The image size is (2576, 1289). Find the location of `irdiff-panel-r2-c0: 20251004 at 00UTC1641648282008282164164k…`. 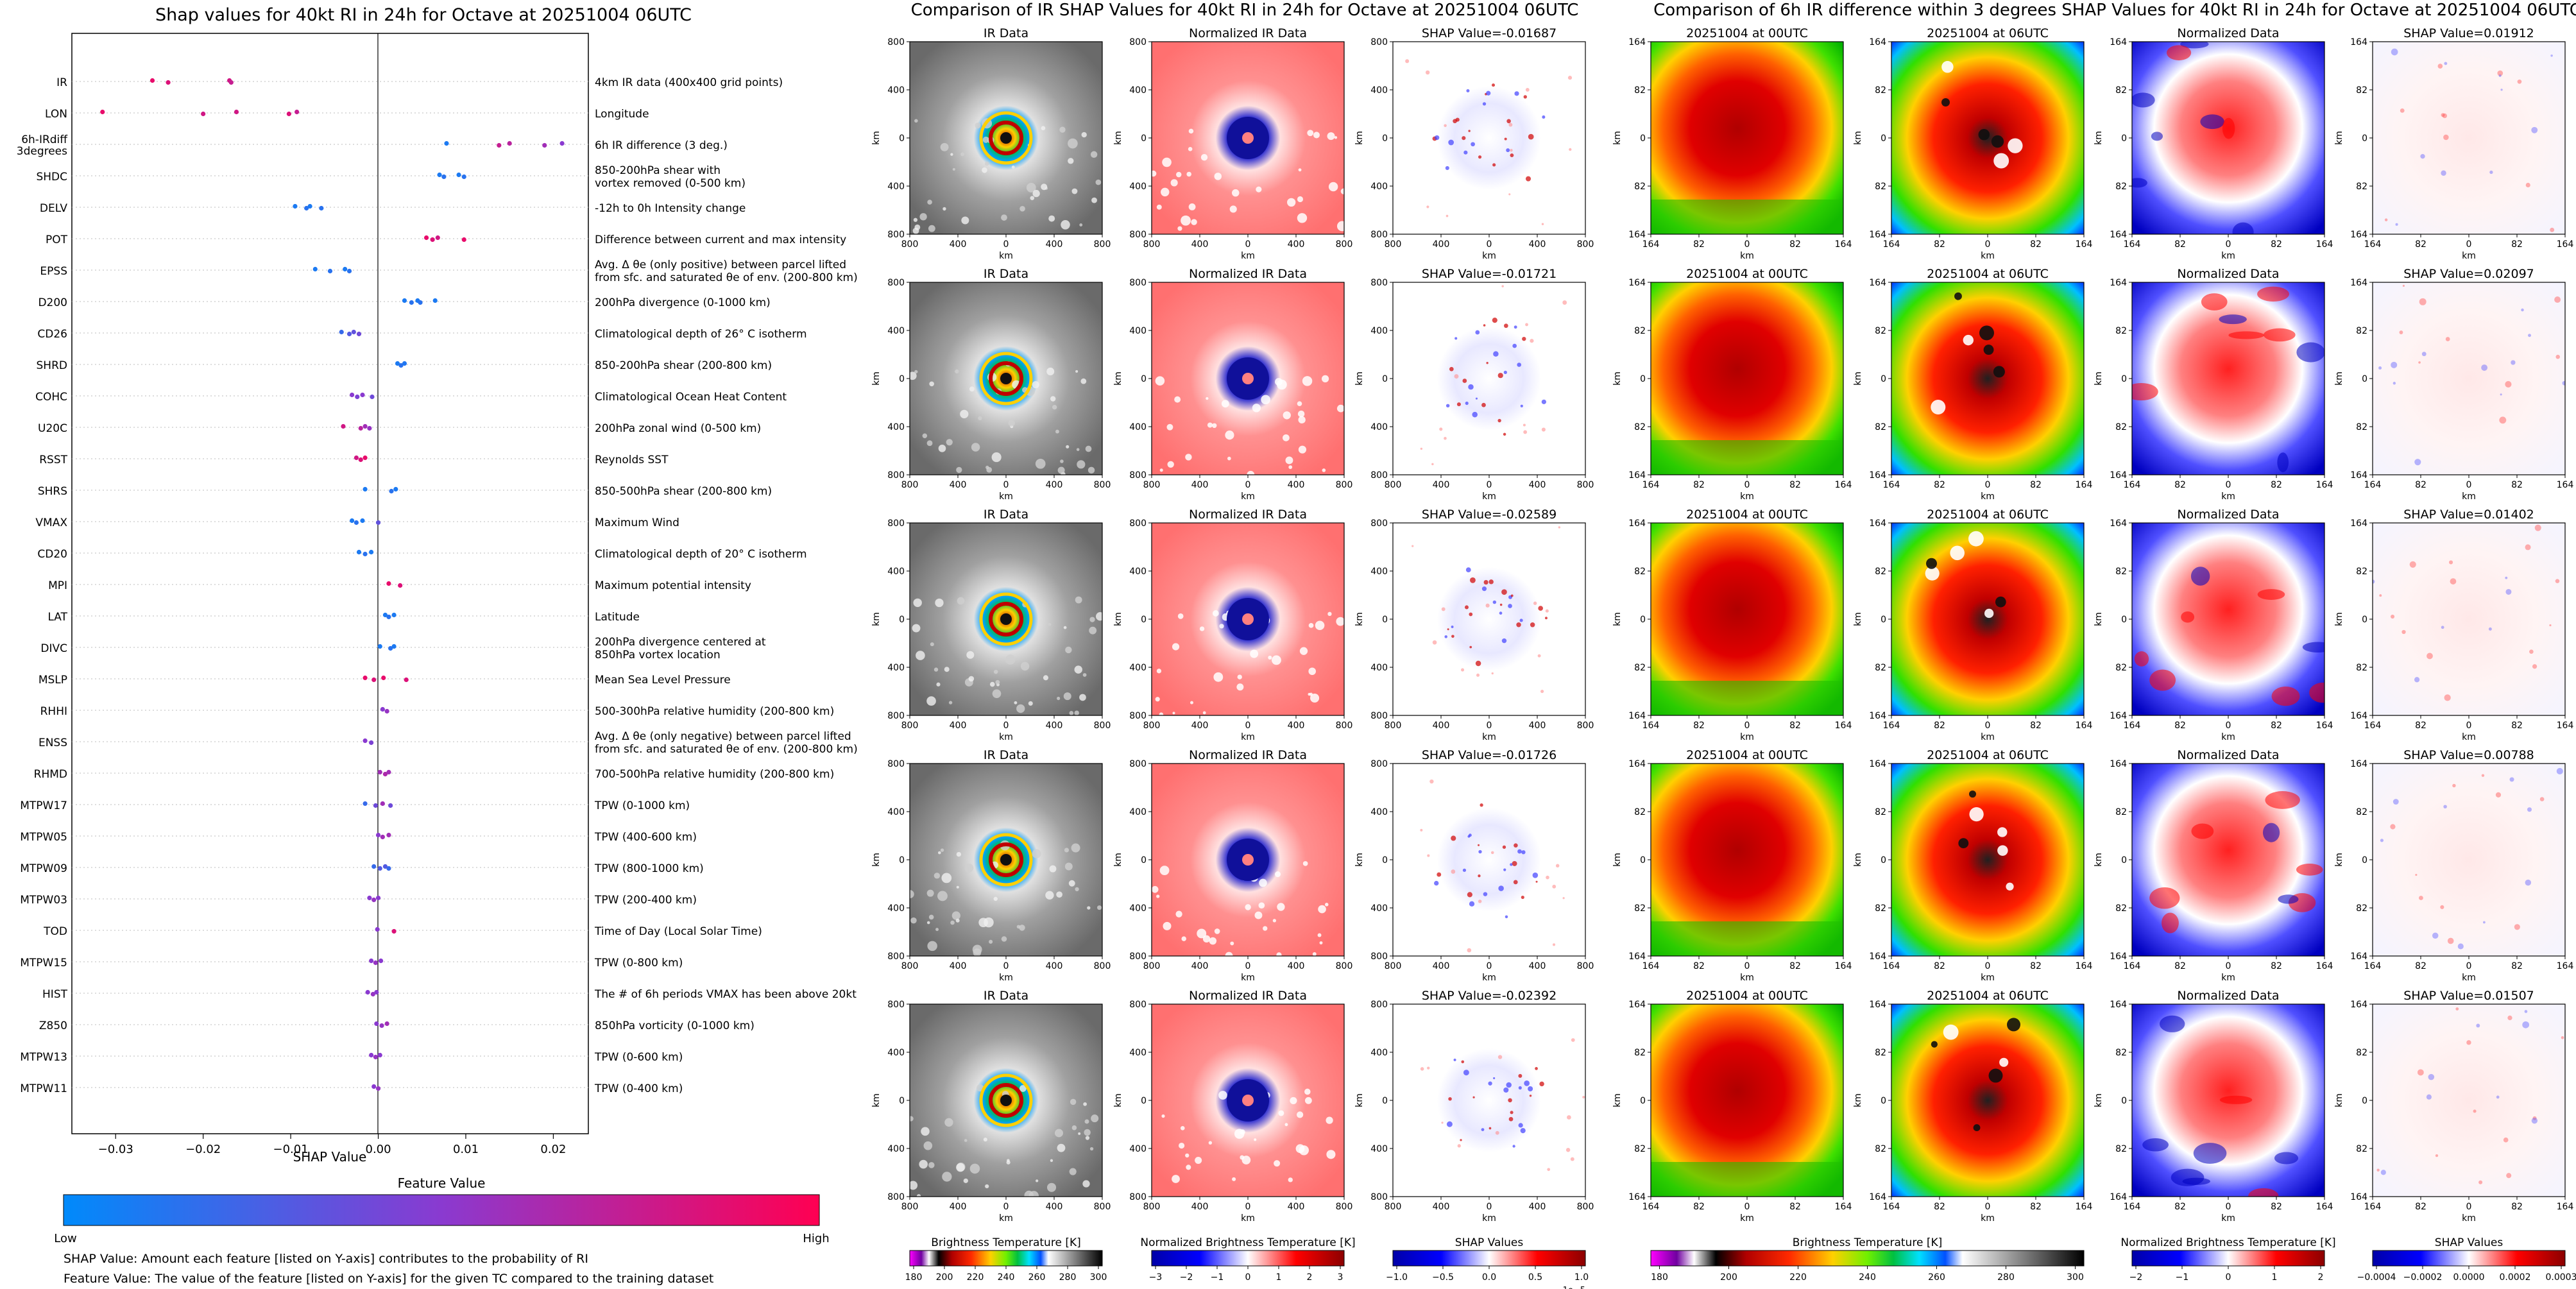

irdiff-panel-r2-c0: 20251004 at 00UTC1641648282008282164164k… is located at coordinates (1732, 625).